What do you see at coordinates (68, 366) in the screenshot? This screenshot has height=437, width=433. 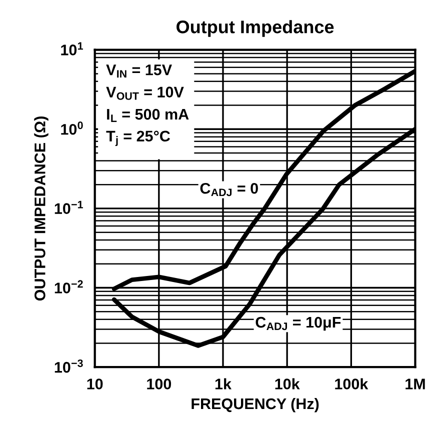 I see `y-tick-label: 10$^{−3}$` at bounding box center [68, 366].